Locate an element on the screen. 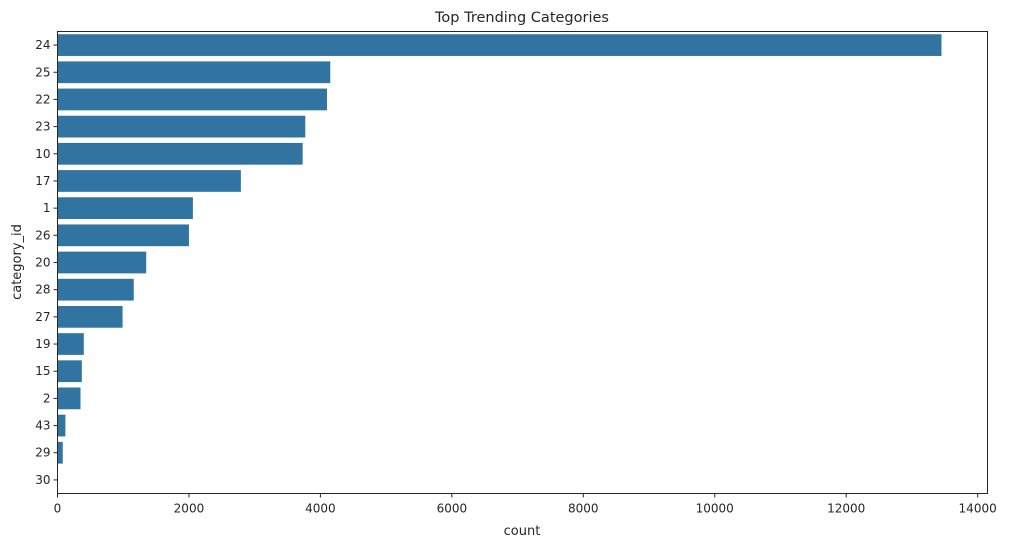  y-tick-label: 1 is located at coordinates (47, 208).